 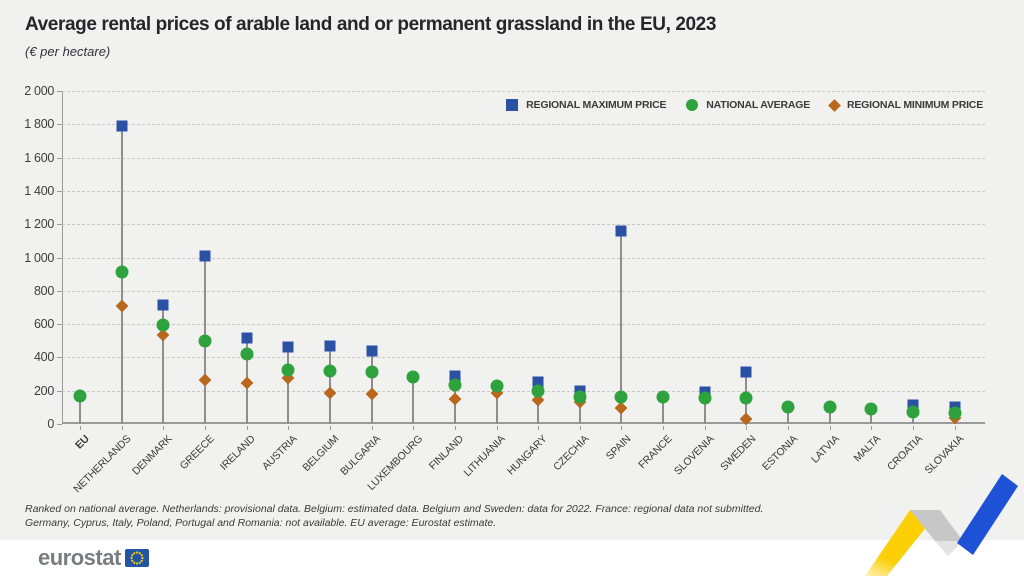 I want to click on x-axis-label: EU, so click(x=82, y=442).